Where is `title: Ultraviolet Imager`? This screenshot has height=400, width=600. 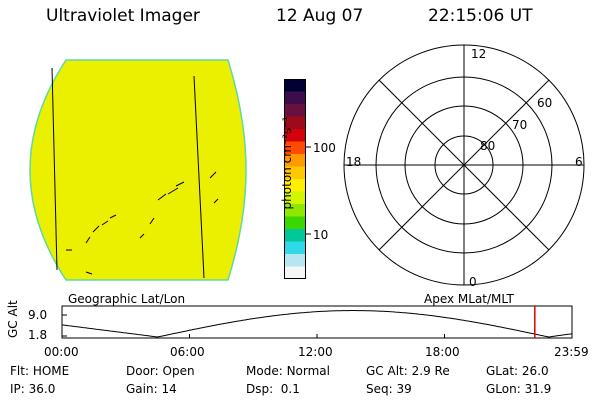
title: Ultraviolet Imager is located at coordinates (123, 16).